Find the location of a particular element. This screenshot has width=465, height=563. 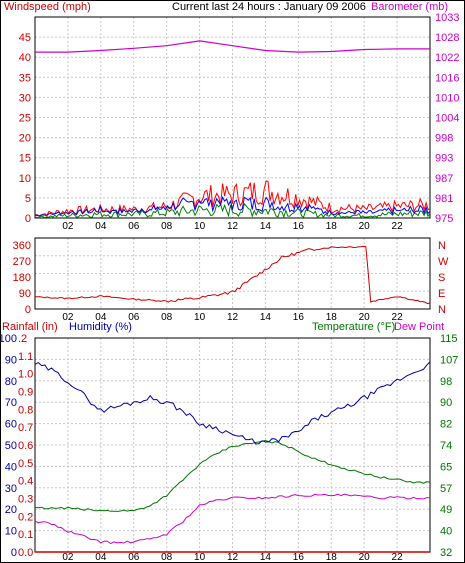

windspeed-y-tick-label: 20 is located at coordinates (25, 139).